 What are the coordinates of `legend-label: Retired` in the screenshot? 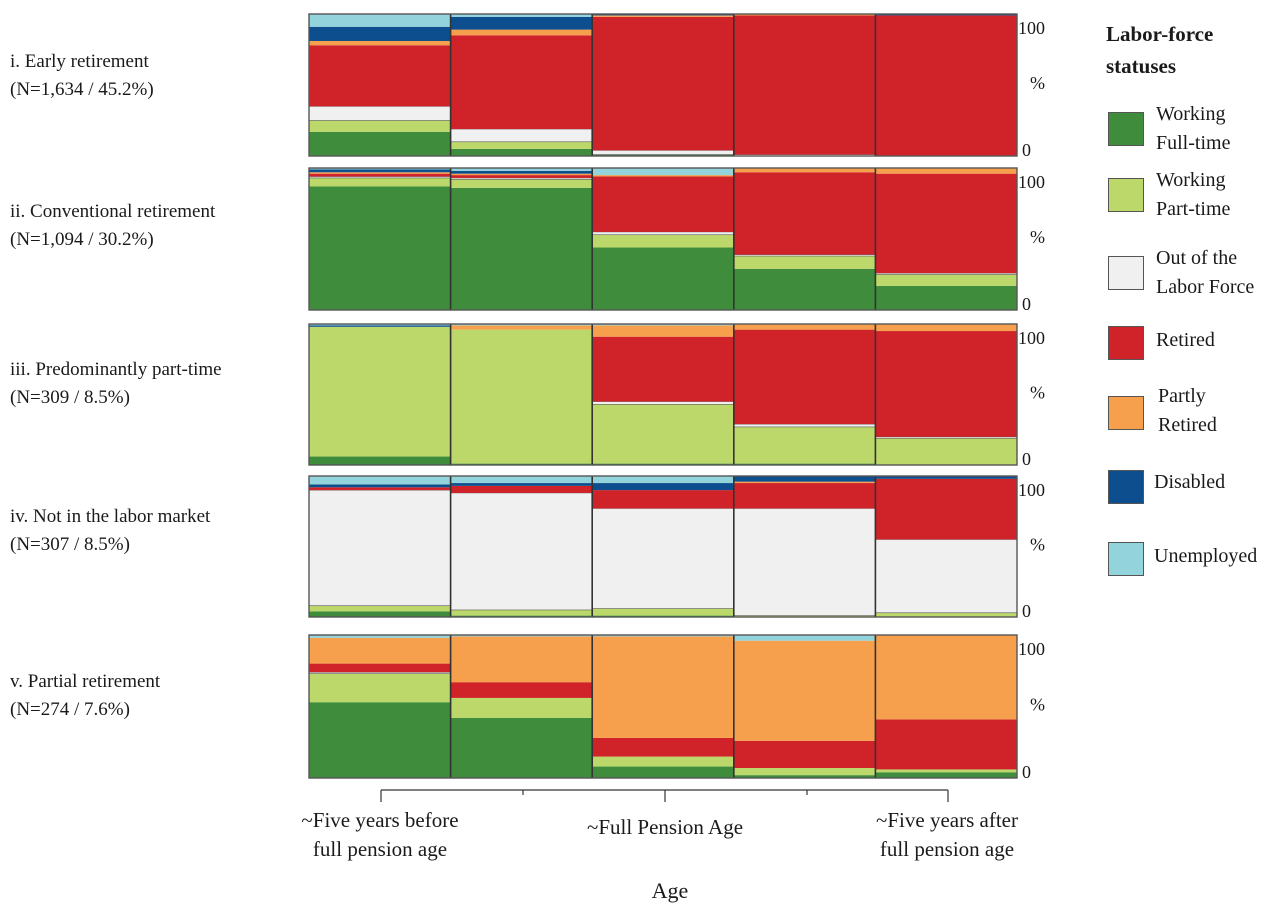 It's located at (1185, 340).